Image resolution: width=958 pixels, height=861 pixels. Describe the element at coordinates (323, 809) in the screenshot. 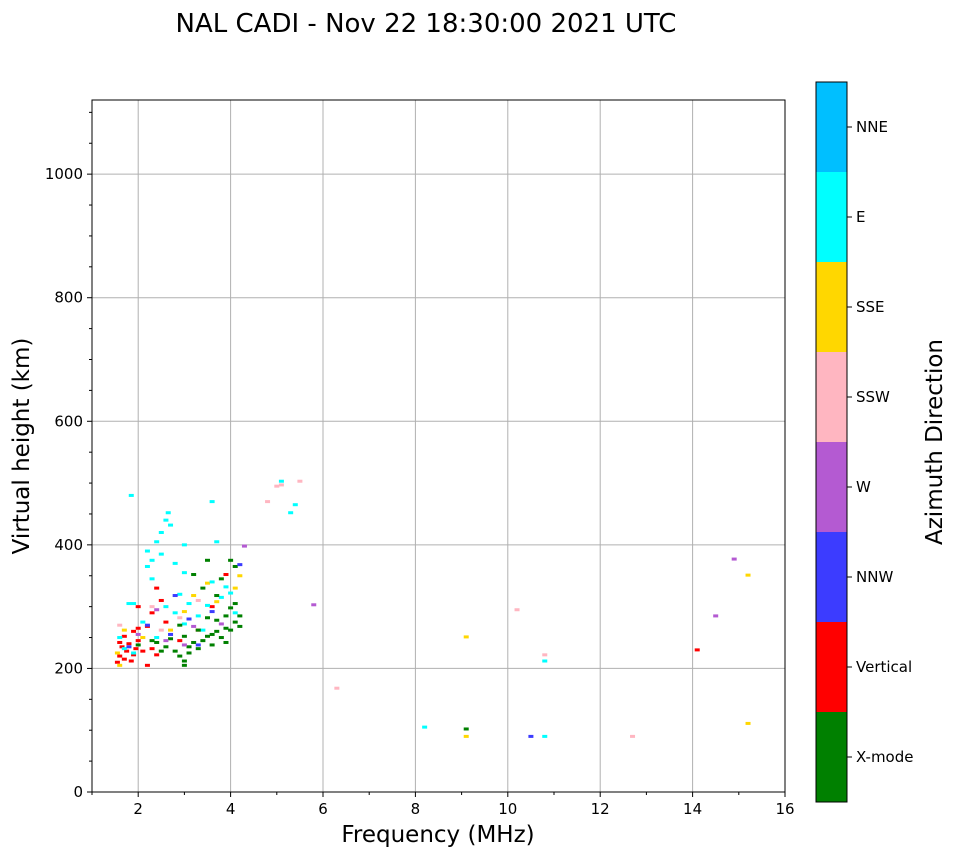

I see `x-tick-label: 6` at that location.